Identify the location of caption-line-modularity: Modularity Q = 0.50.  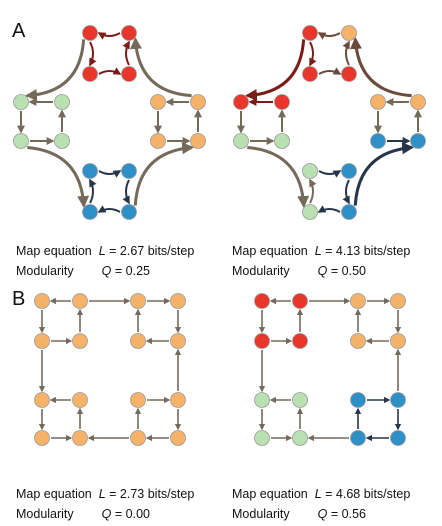
(299, 271).